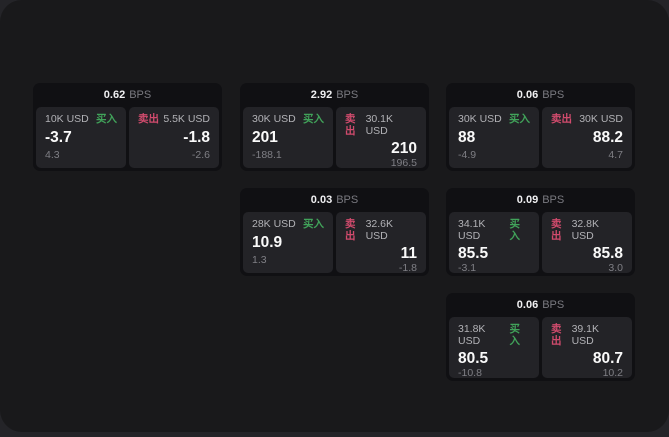 This screenshot has height=437, width=669. Describe the element at coordinates (403, 162) in the screenshot. I see `sell-sub-value: 196.5` at that location.